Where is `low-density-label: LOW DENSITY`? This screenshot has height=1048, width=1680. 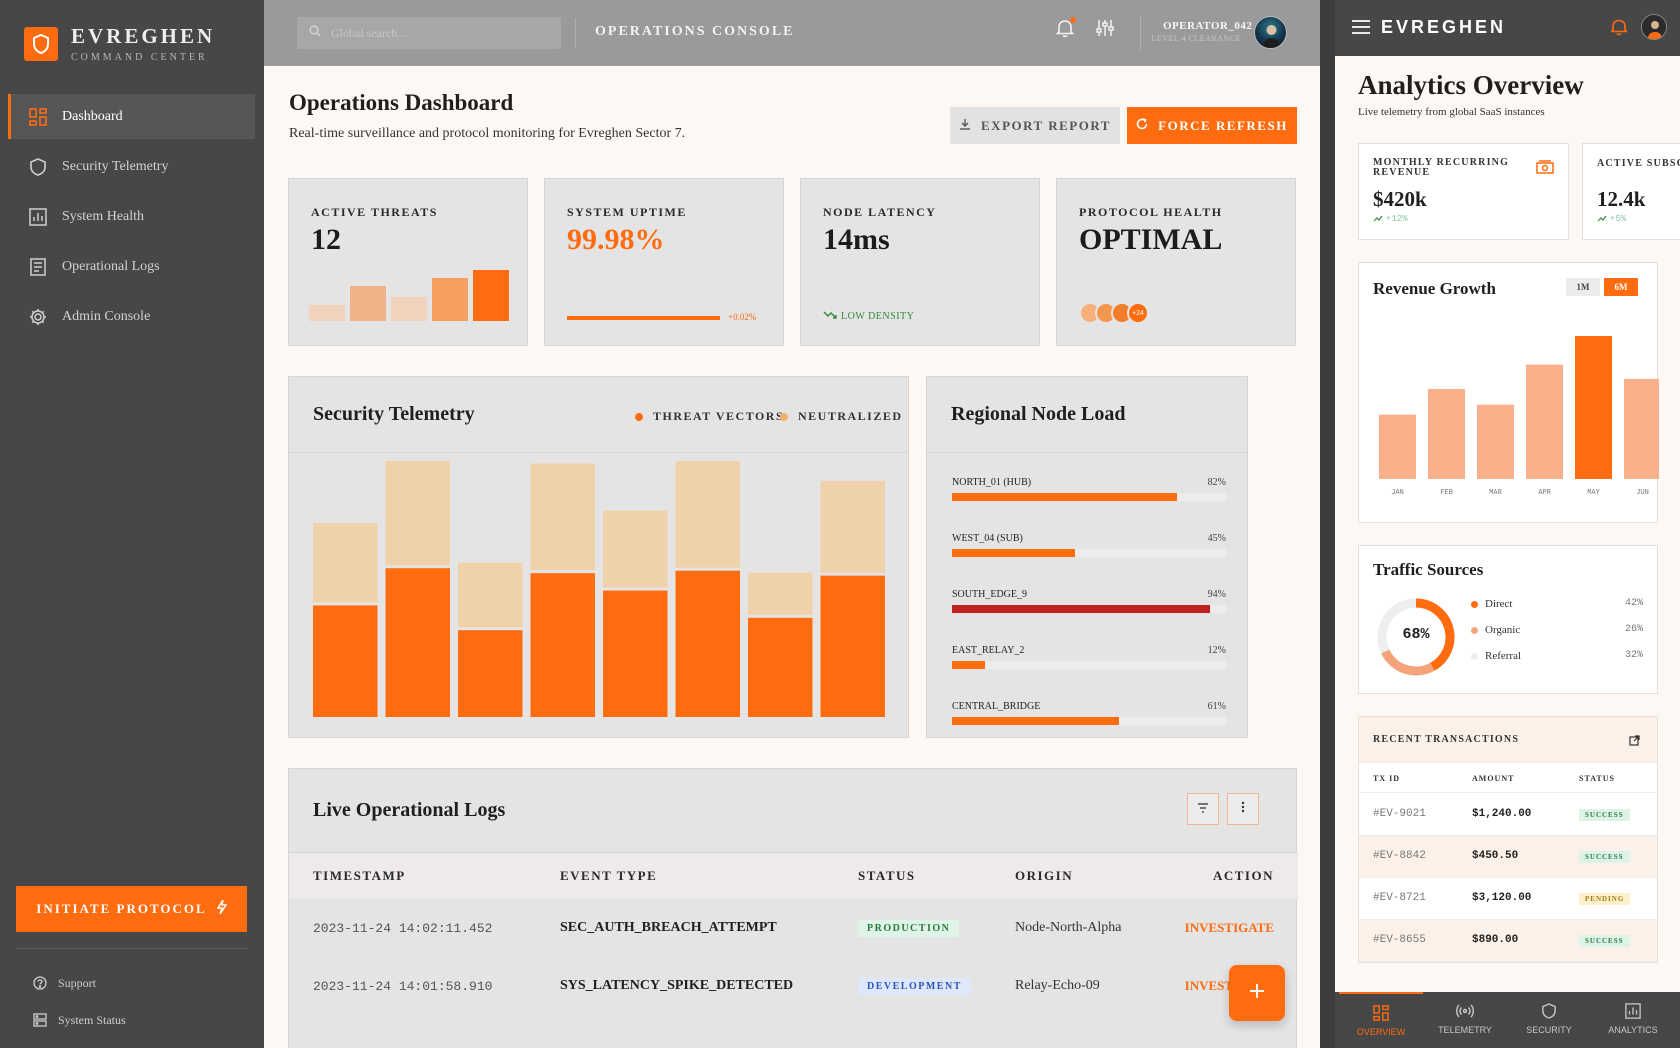 low-density-label: LOW DENSITY is located at coordinates (878, 316).